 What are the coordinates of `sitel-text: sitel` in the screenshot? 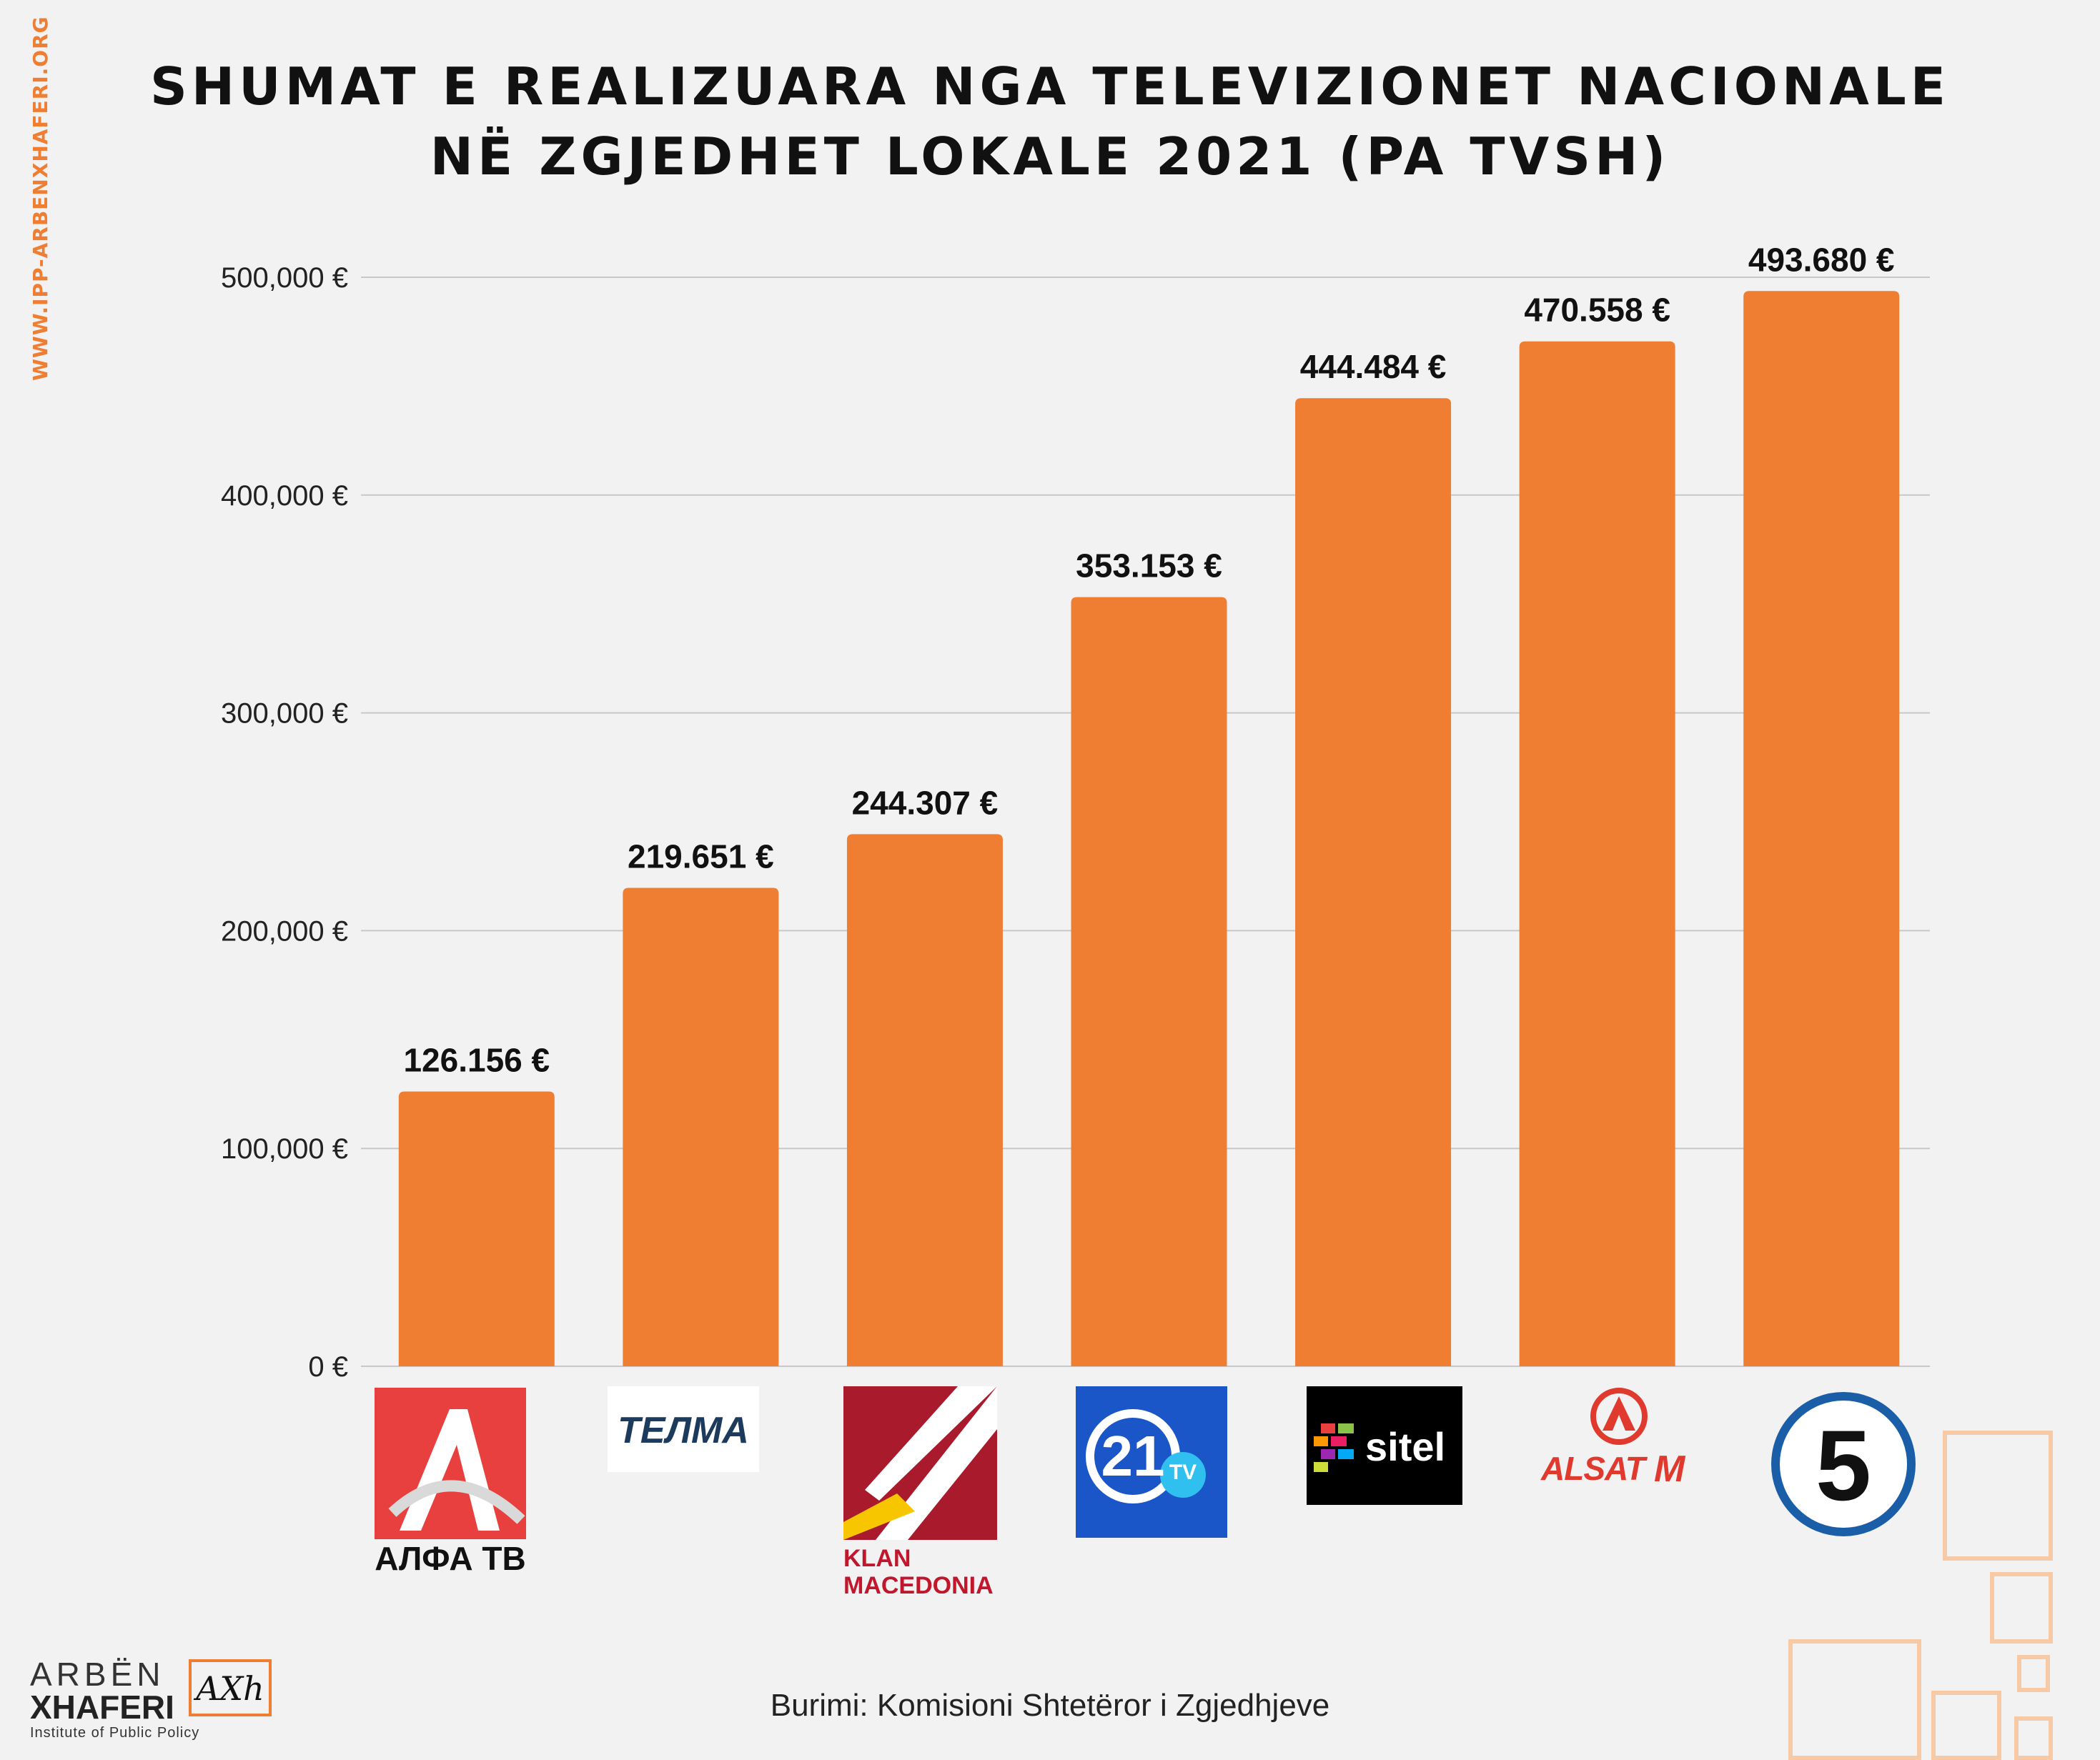 It's located at (1405, 1446).